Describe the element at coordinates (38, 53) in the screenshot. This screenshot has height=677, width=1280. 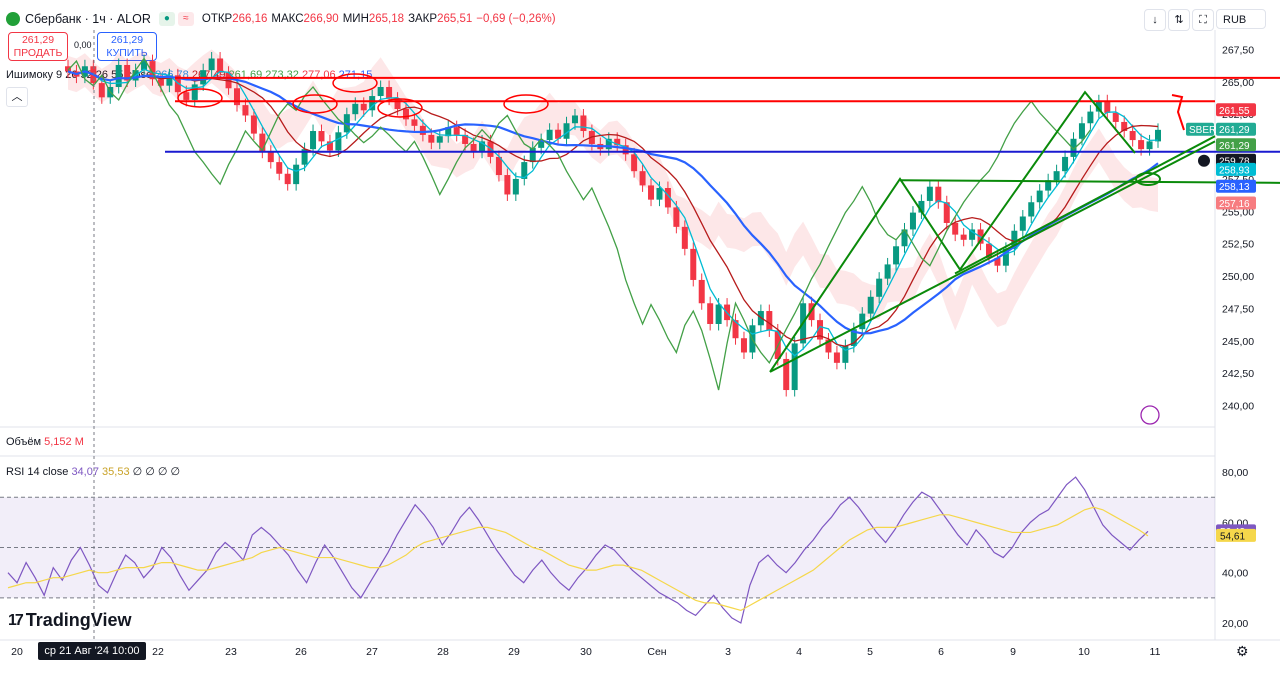
I see `sell-label: ПРОДАТЬ` at that location.